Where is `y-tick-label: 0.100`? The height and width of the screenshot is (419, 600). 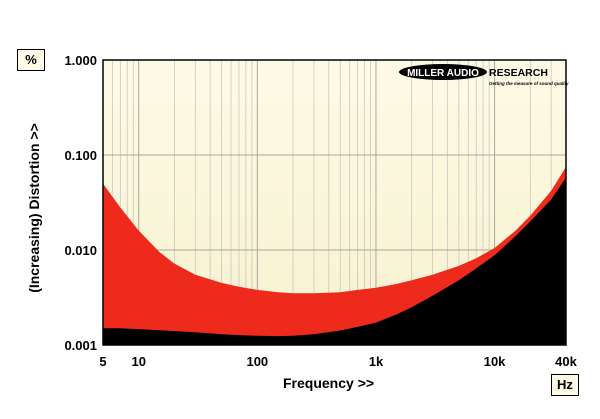
y-tick-label: 0.100 is located at coordinates (80, 155).